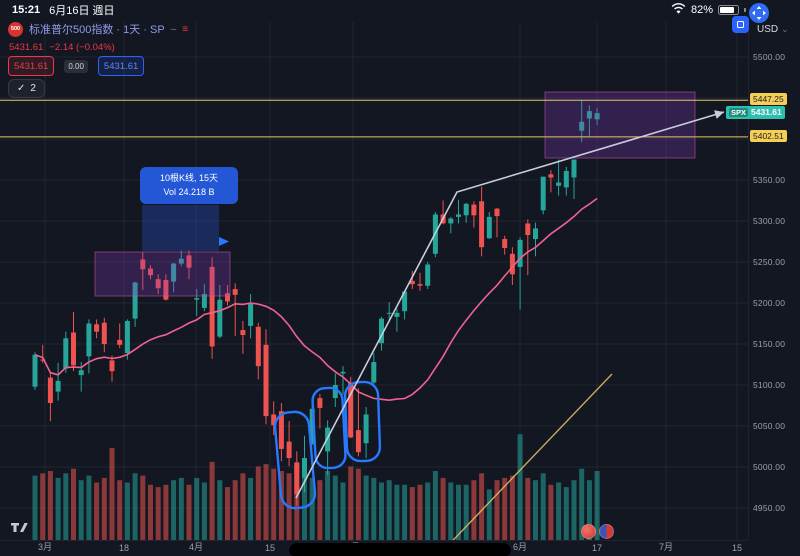 This screenshot has width=800, height=556. What do you see at coordinates (26, 47) in the screenshot?
I see `last-price: 5431.61` at bounding box center [26, 47].